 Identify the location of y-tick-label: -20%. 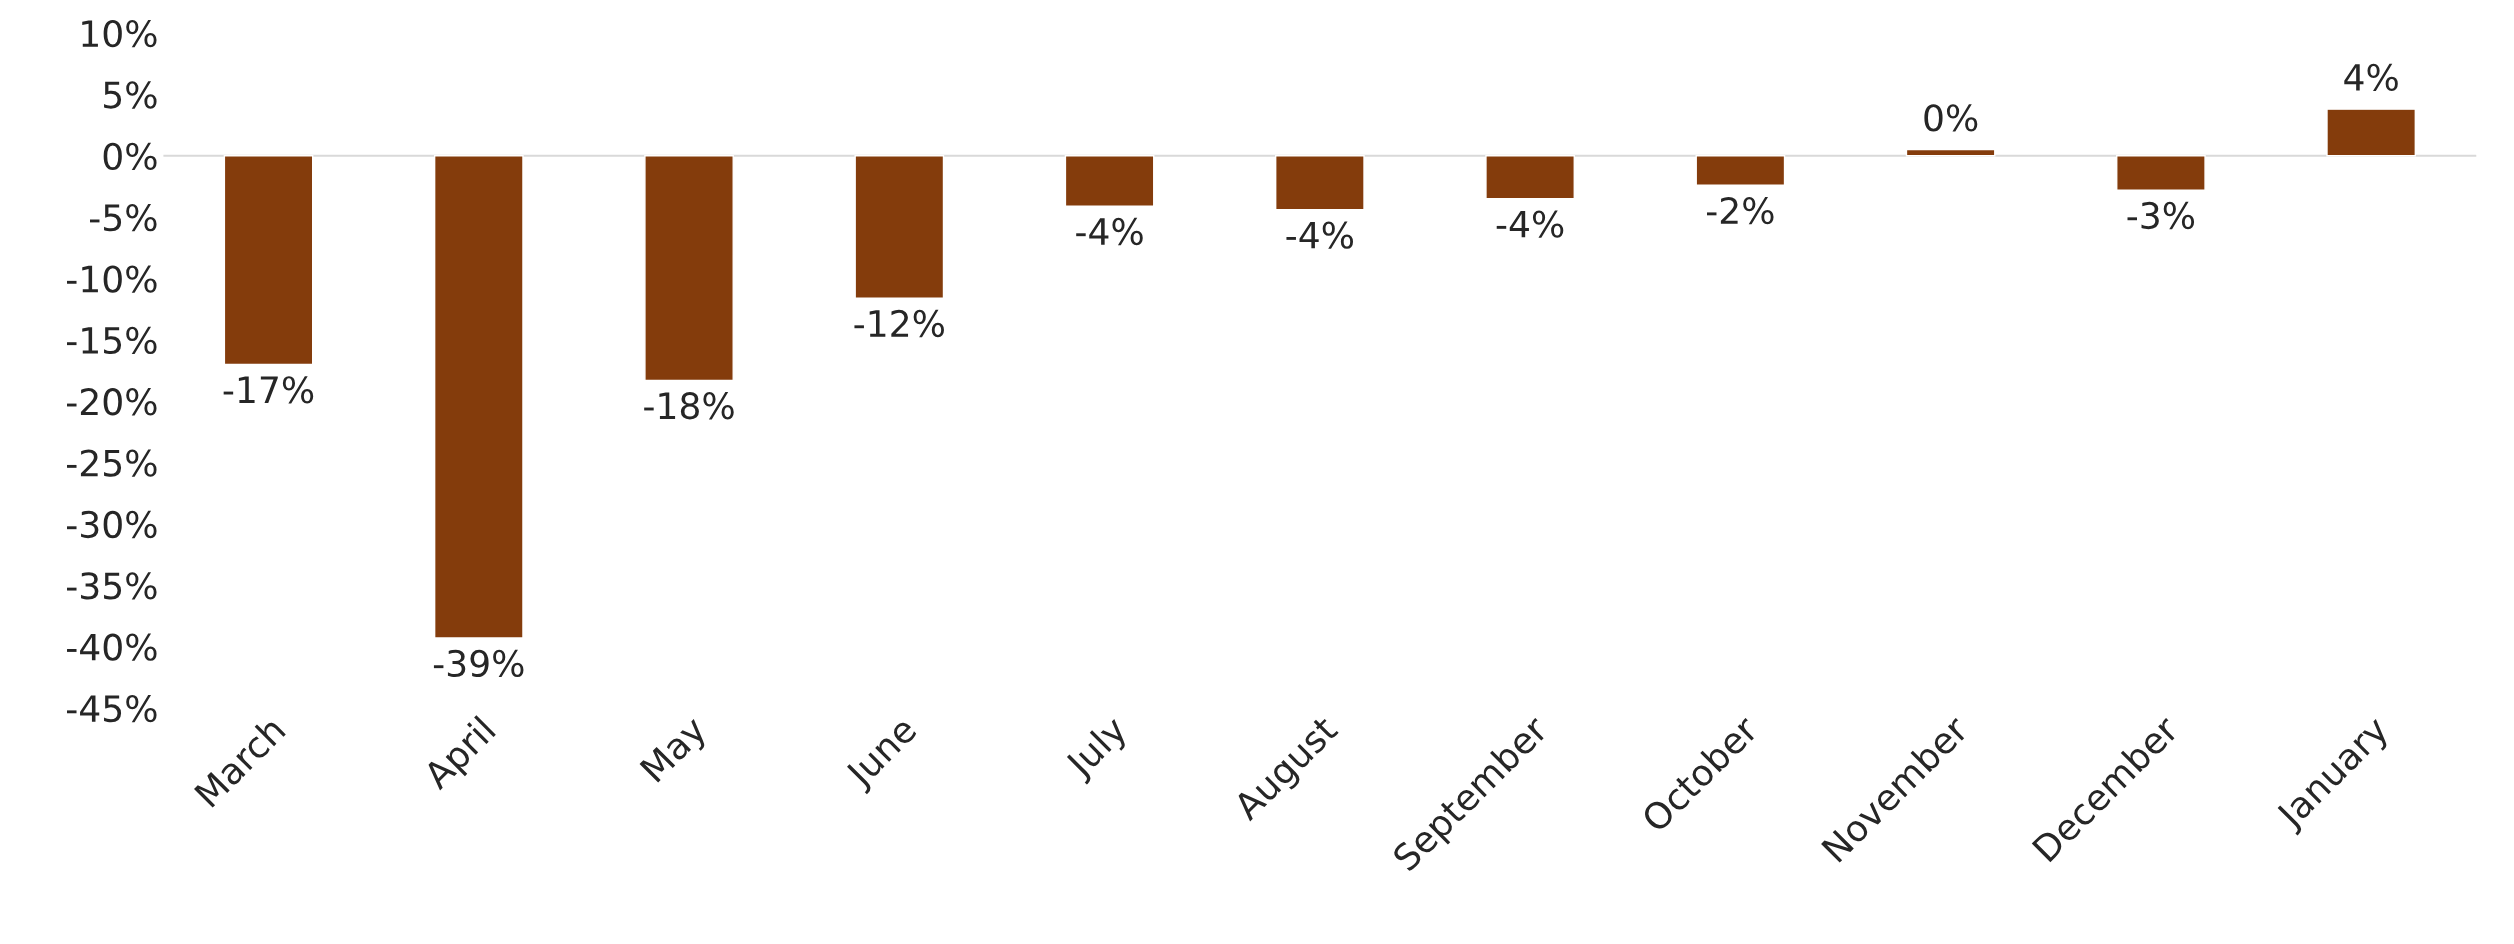
(112, 402).